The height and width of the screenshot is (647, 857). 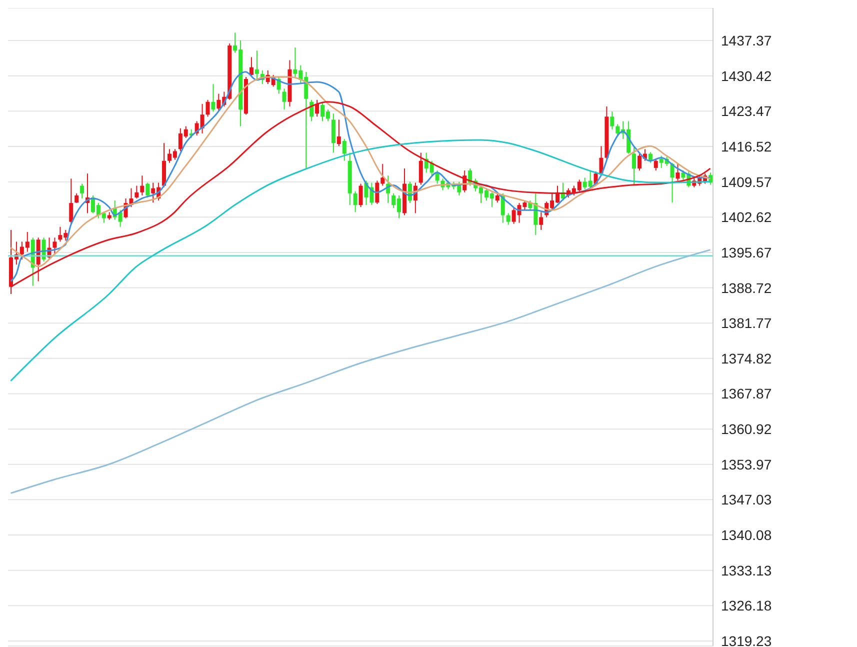 What do you see at coordinates (746, 464) in the screenshot?
I see `y-tick-label: 1353.97` at bounding box center [746, 464].